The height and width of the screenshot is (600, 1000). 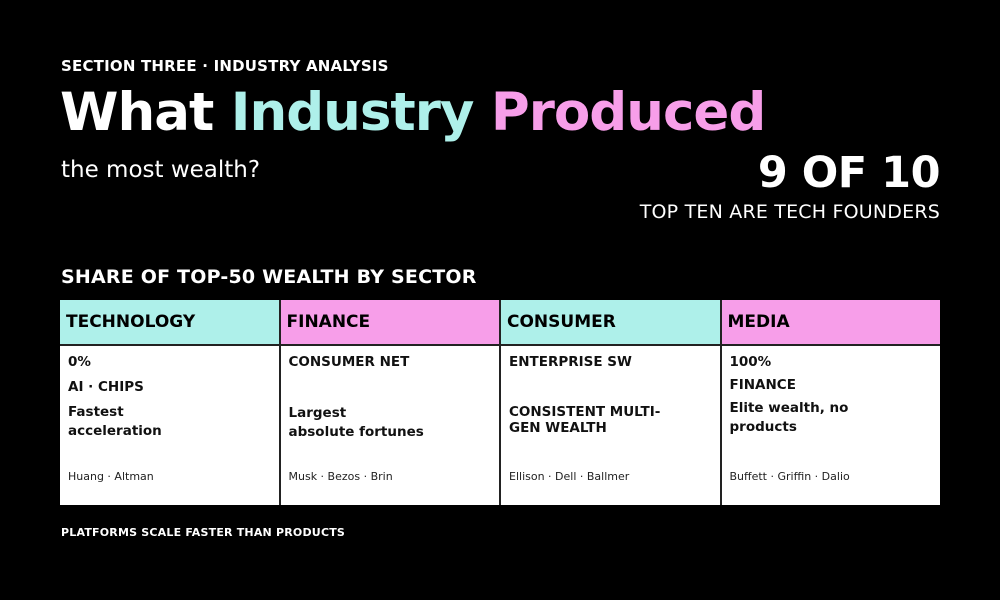 What do you see at coordinates (111, 476) in the screenshot?
I see `sector-names: Huang · Altman` at bounding box center [111, 476].